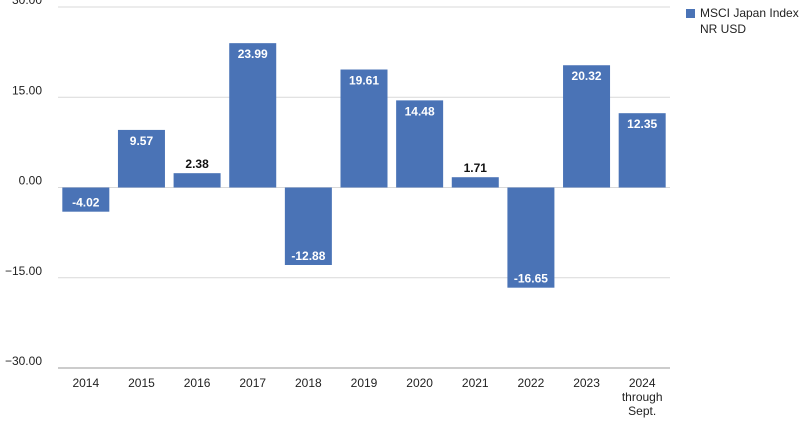 The width and height of the screenshot is (800, 427). What do you see at coordinates (23, 361) in the screenshot?
I see `y-tick-label: −30.00` at bounding box center [23, 361].